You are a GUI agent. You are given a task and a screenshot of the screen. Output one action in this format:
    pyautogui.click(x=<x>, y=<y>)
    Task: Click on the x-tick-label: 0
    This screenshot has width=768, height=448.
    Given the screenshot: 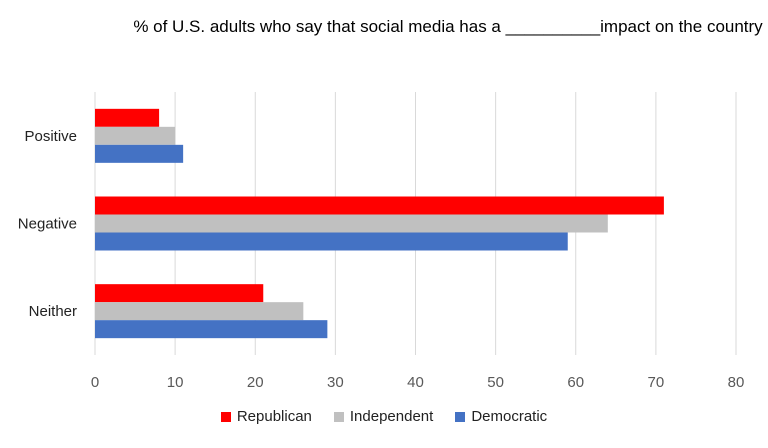 What is the action you would take?
    pyautogui.click(x=95, y=382)
    